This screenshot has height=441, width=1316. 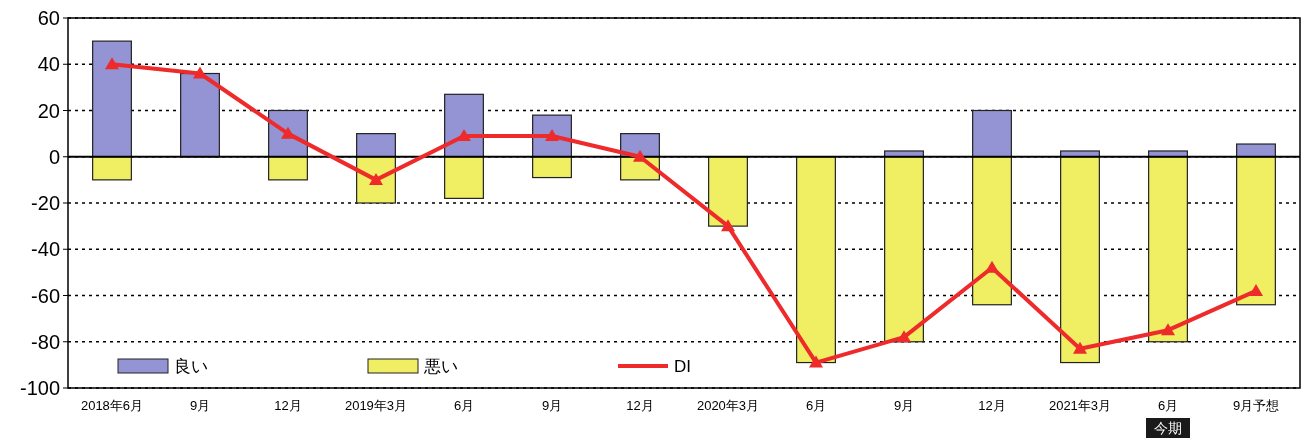 What do you see at coordinates (1256, 405) in the screenshot?
I see `x-tick-label: 9月予想` at bounding box center [1256, 405].